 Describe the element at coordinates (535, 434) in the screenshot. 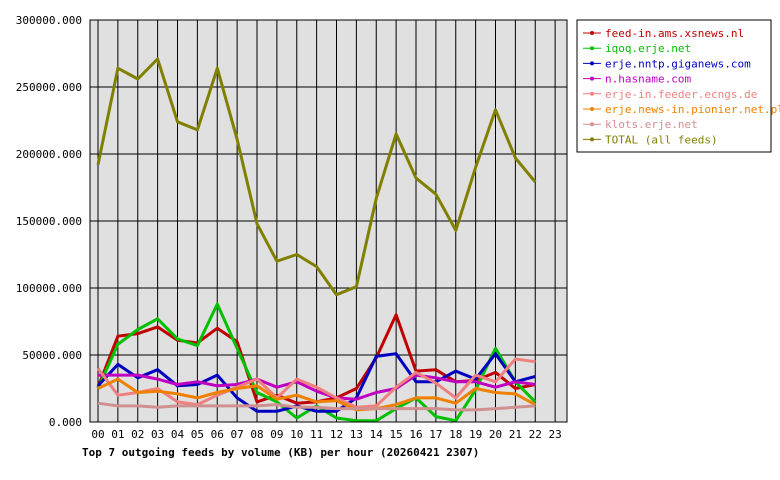

I see `x-tick-label: 22` at that location.